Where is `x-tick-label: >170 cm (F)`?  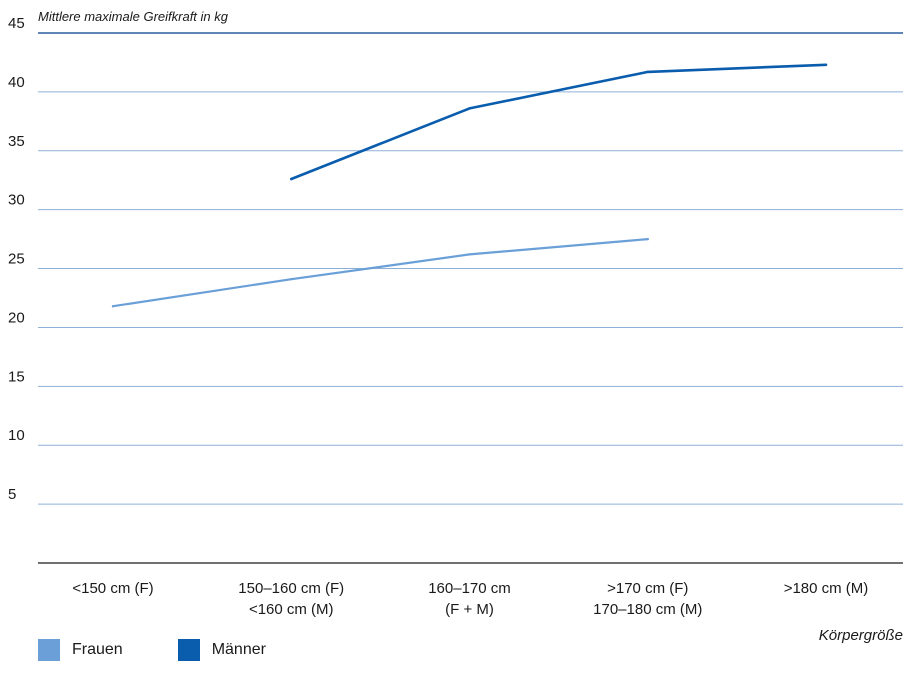
x-tick-label: >170 cm (F) is located at coordinates (647, 588).